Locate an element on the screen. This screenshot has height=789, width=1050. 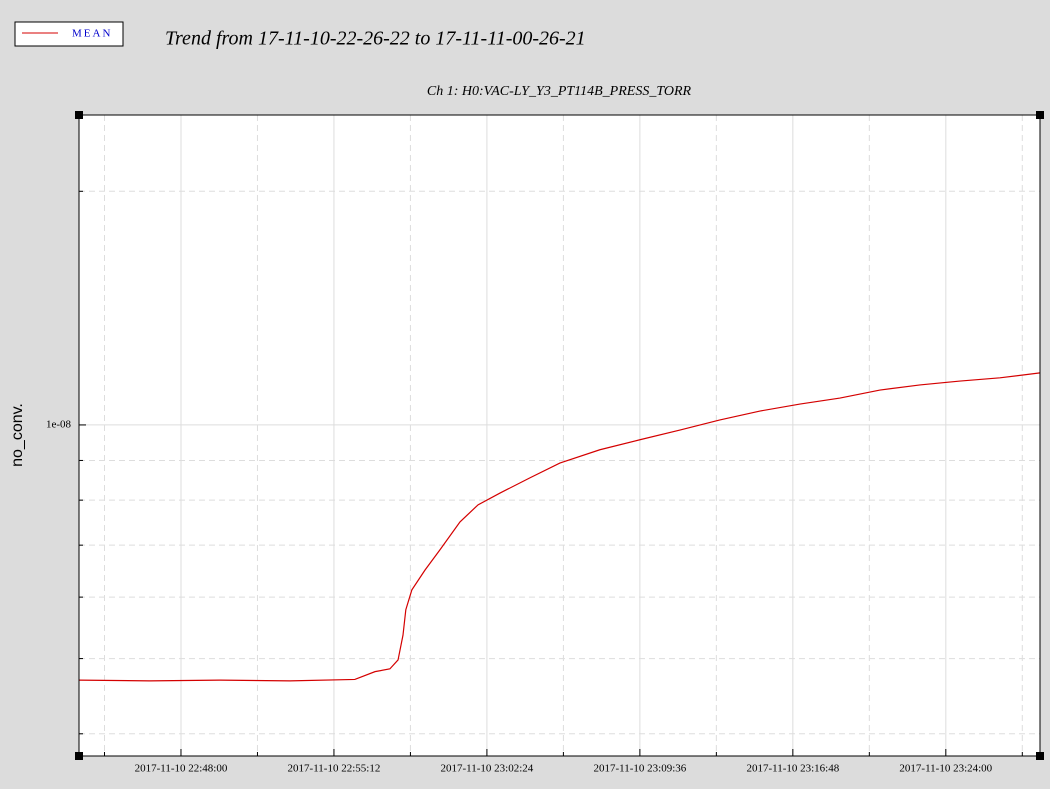
y-axis-label: no_conv. is located at coordinates (17, 435).